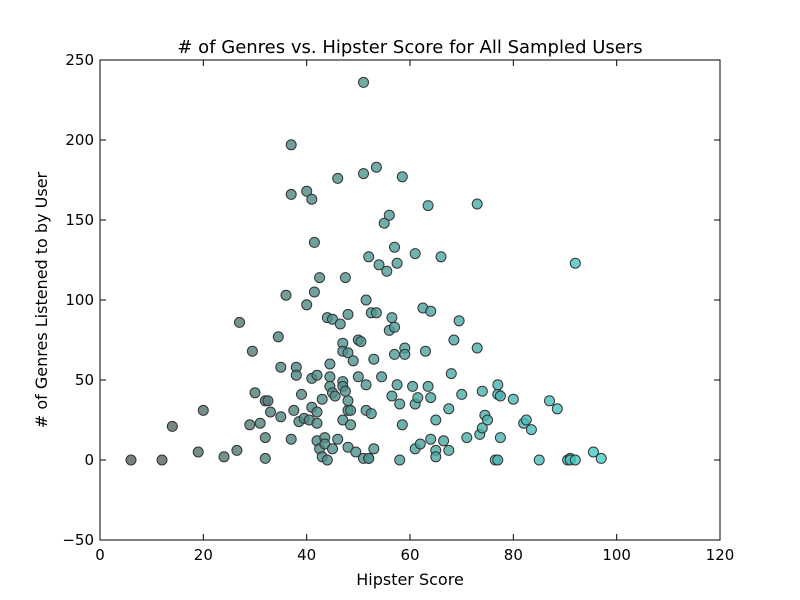  What do you see at coordinates (79, 300) in the screenshot?
I see `y-tick-label: 100` at bounding box center [79, 300].